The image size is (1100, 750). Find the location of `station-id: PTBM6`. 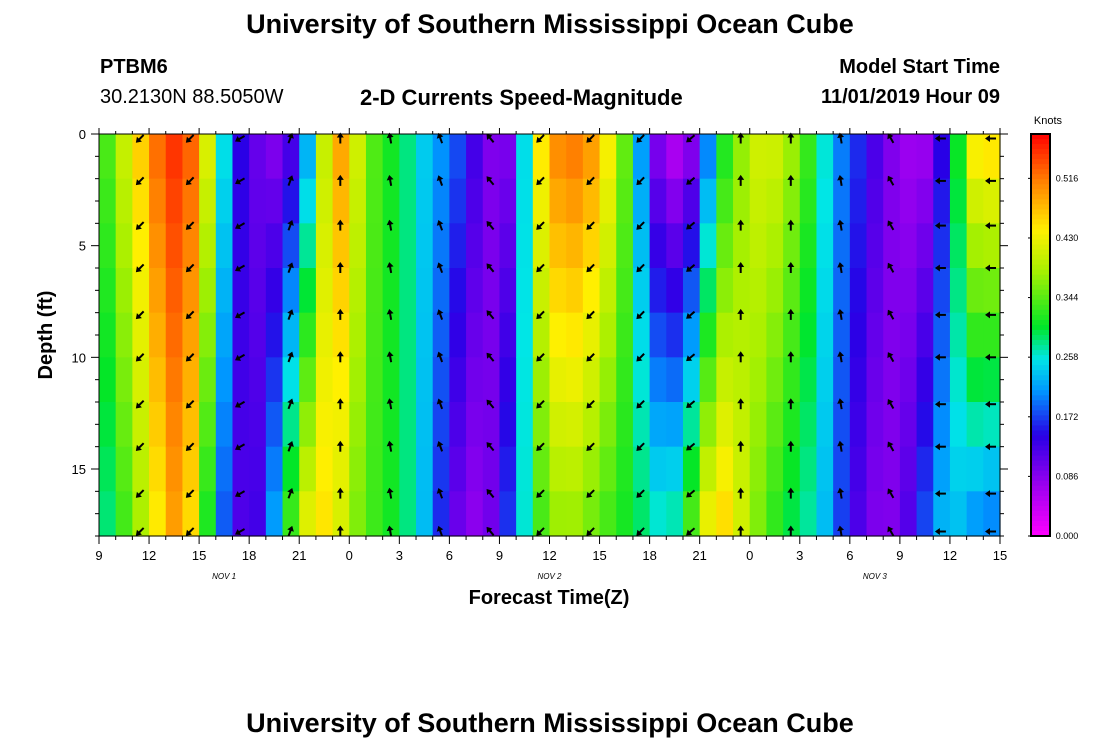

station-id: PTBM6 is located at coordinates (134, 67).